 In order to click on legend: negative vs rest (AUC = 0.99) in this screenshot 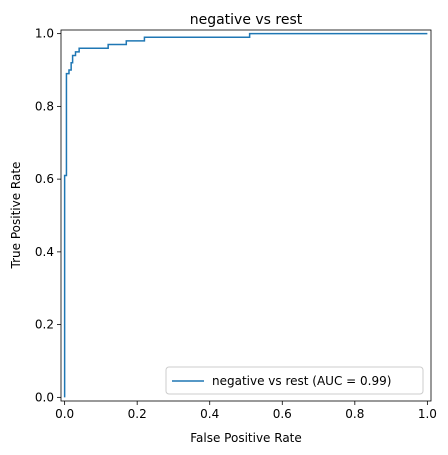, I will do `click(294, 380)`.